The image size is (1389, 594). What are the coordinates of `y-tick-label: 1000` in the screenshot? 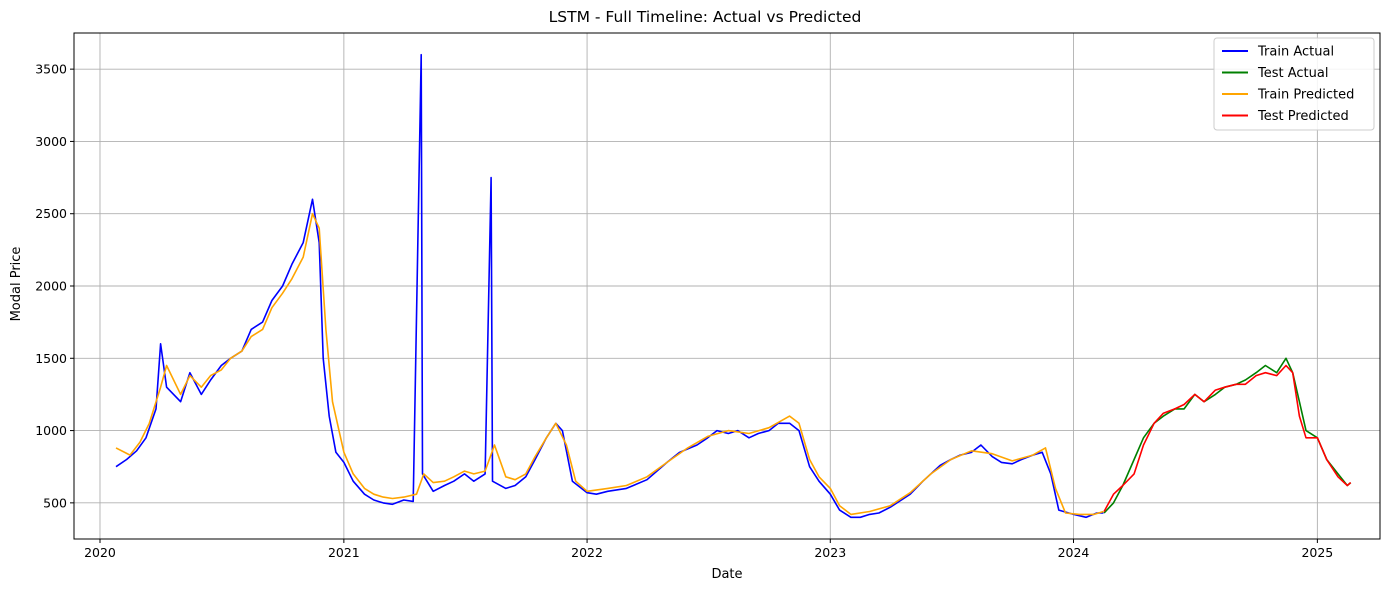 It's located at (51, 430).